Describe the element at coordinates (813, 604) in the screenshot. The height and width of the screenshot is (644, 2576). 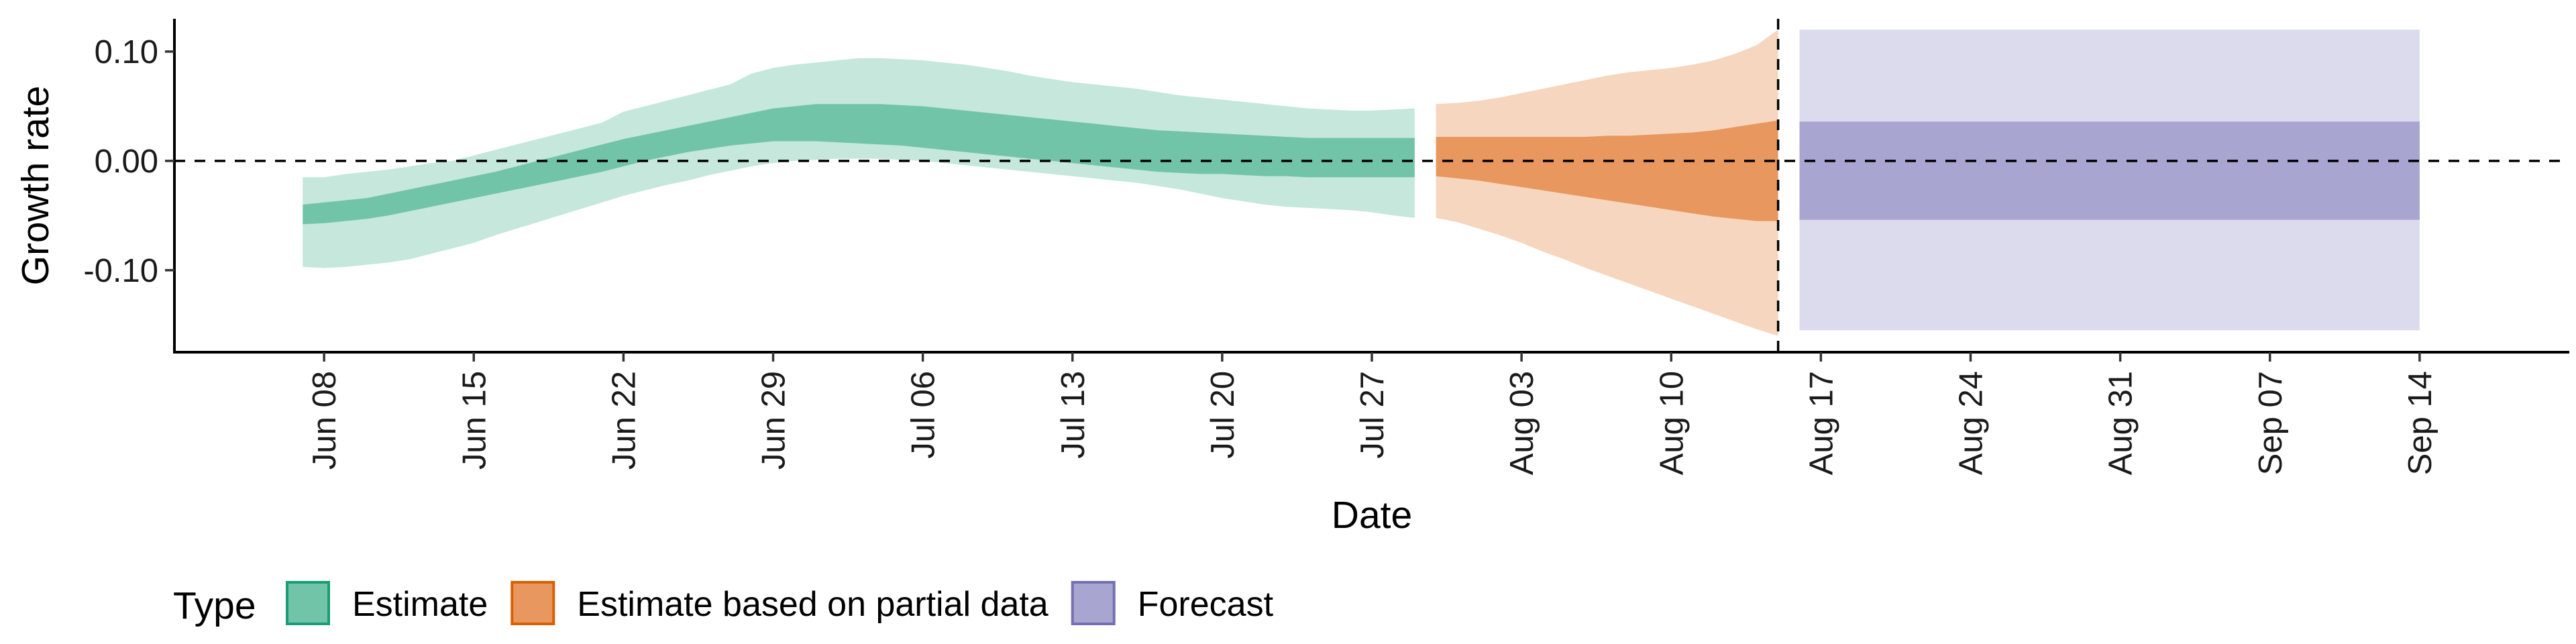
I see `estimate-based-on-partial-data-legend-label: Estimate based on partial data` at that location.